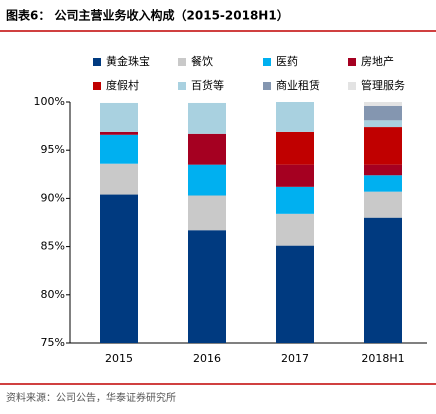 This screenshot has height=414, width=436. I want to click on legend-label: 餐饮, so click(202, 61).